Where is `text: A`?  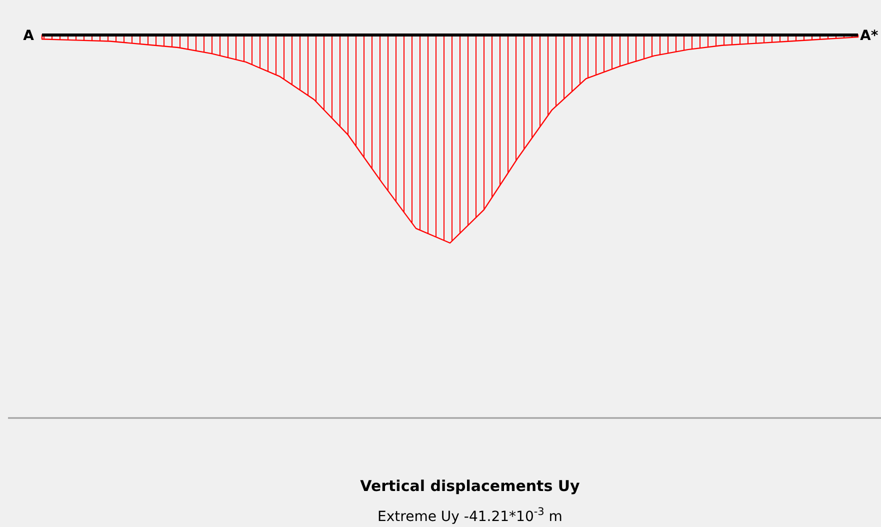 text: A is located at coordinates (28, 36).